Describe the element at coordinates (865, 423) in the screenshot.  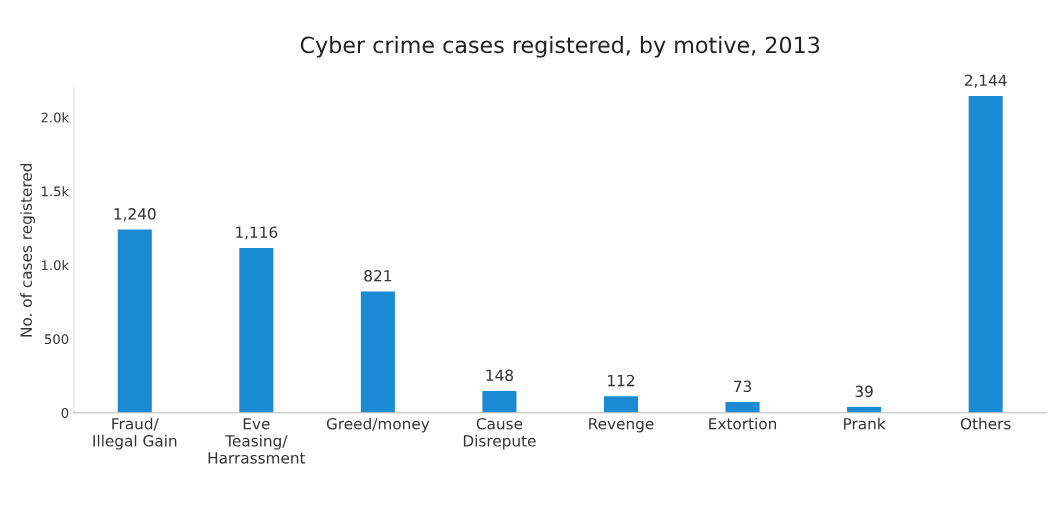
I see `x-tick-label: Prank` at that location.